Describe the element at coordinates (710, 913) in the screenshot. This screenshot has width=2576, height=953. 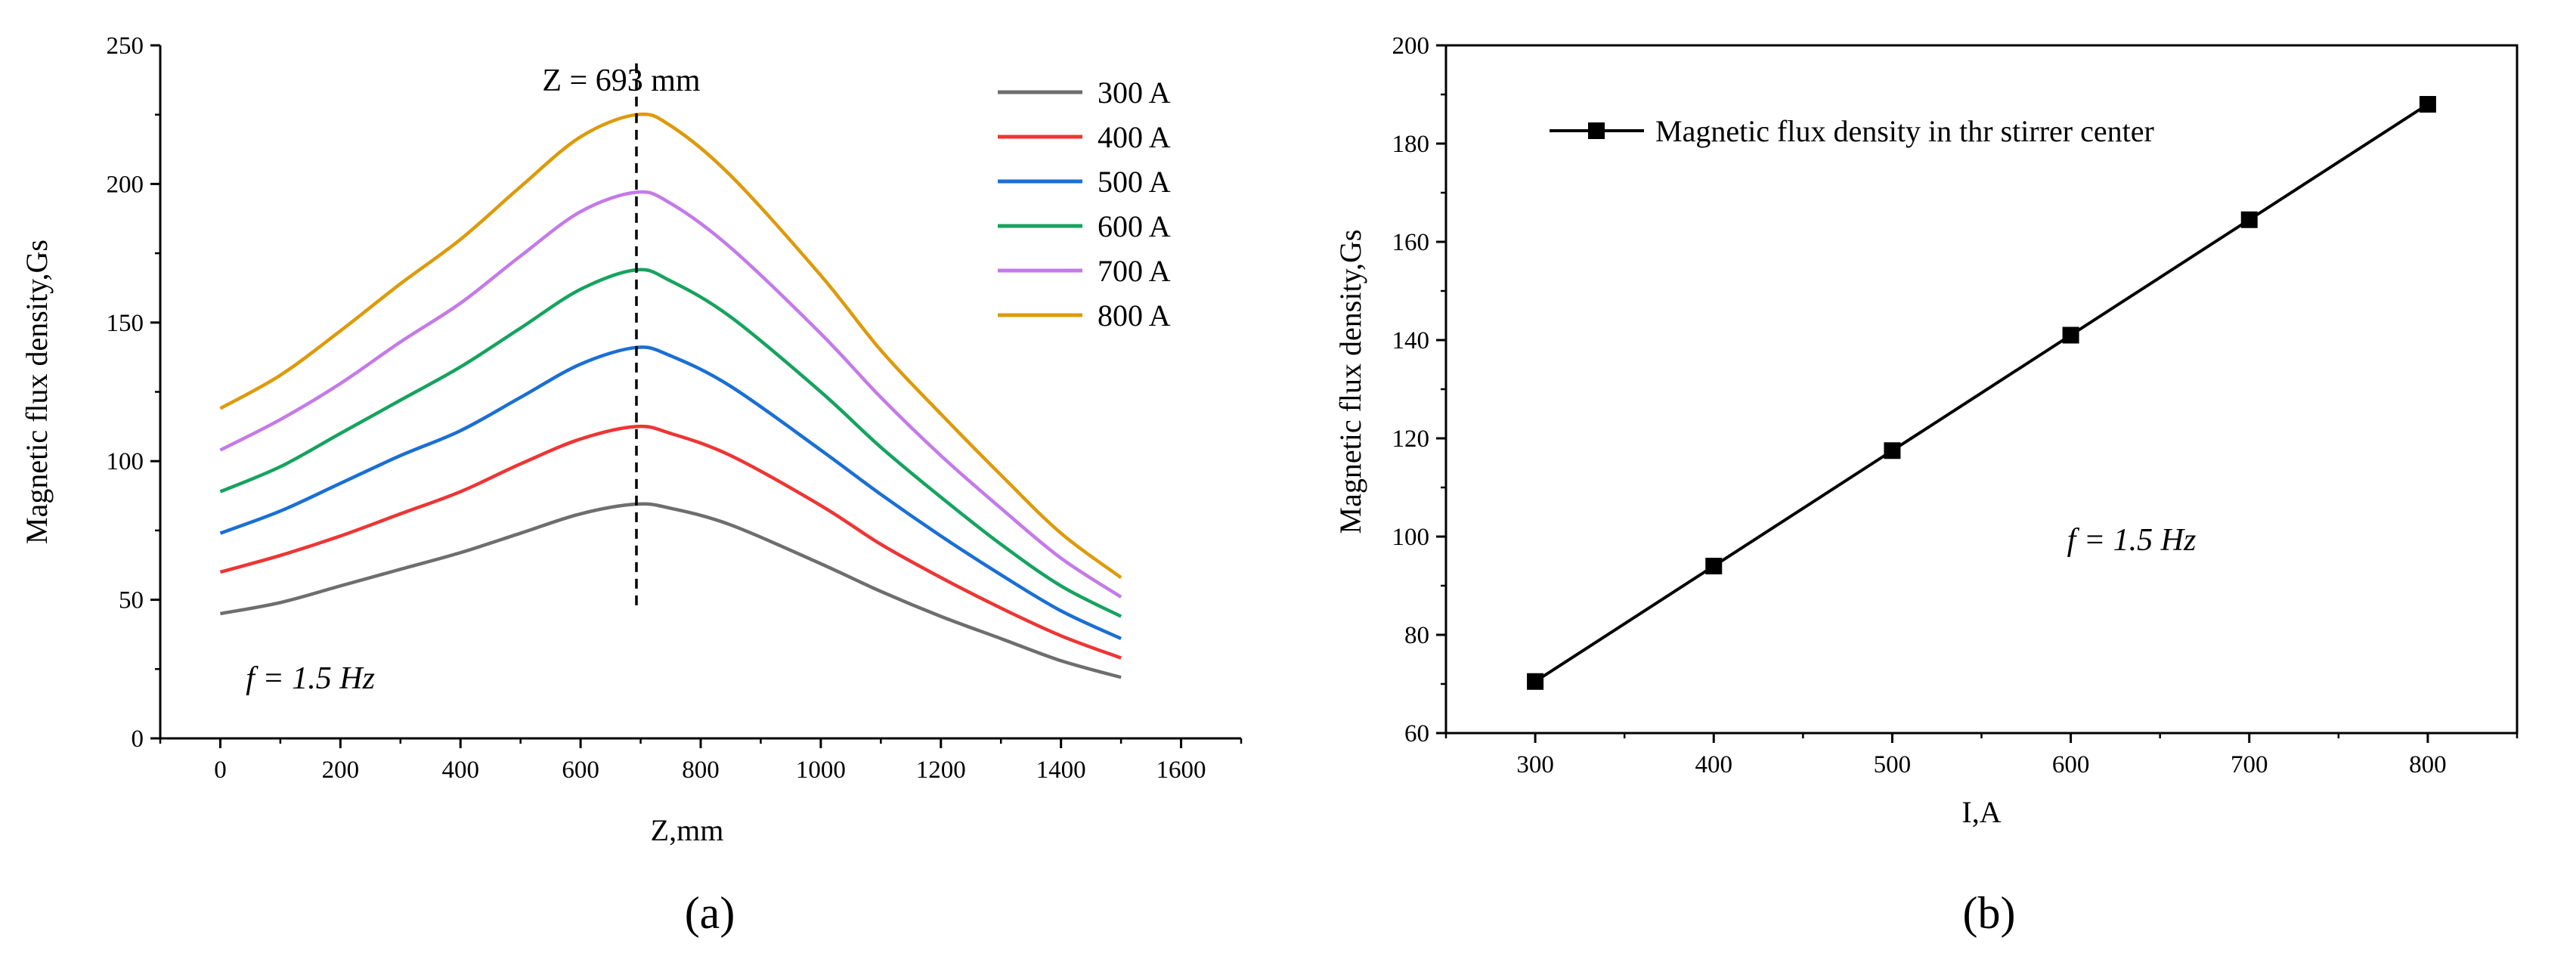
I see `panel-label-a: (a)` at that location.